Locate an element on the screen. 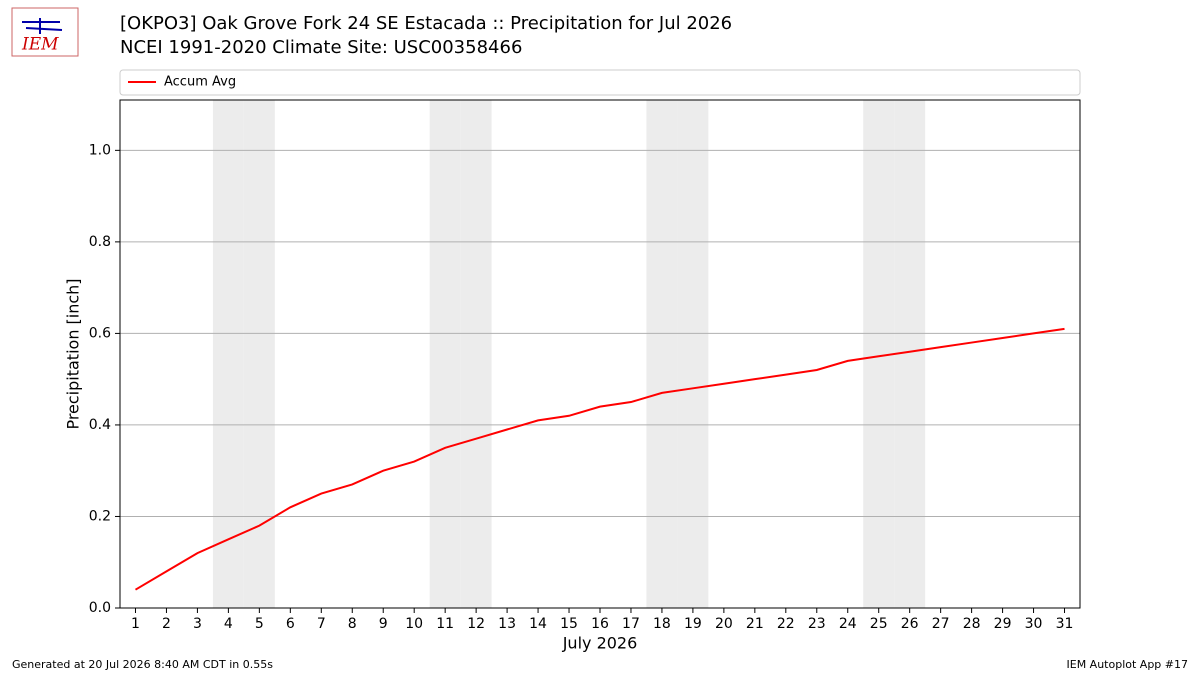  x-tick-label: 26 is located at coordinates (910, 624).